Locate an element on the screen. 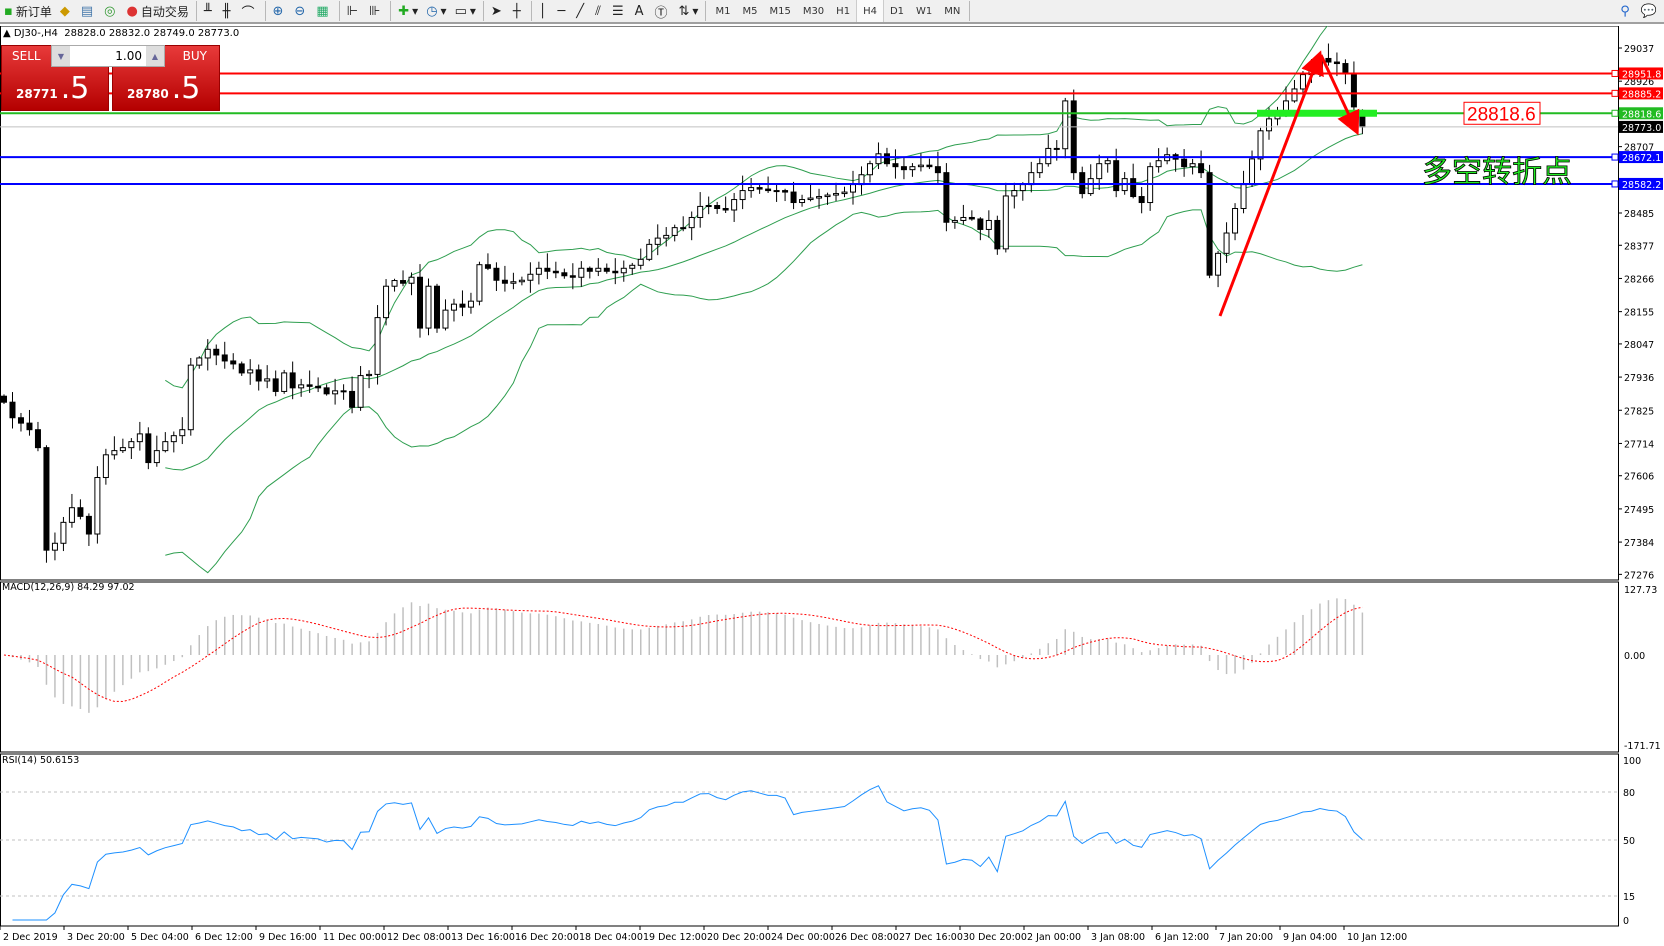  new-order-button: ▪ 新订单 is located at coordinates (28, 11).